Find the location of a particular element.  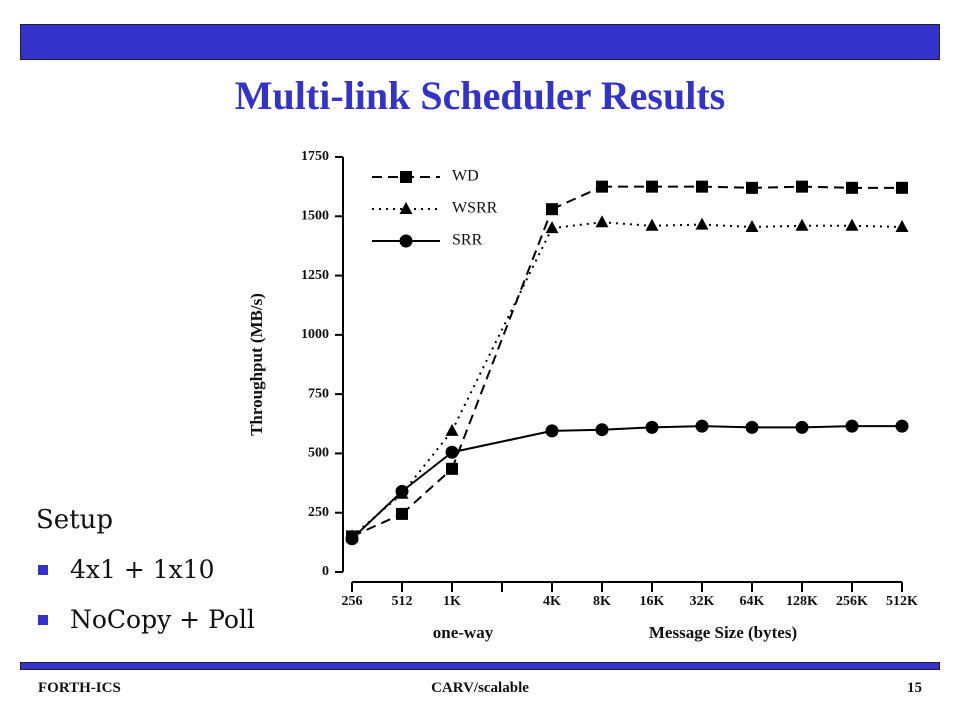

legend-label: WSRR is located at coordinates (475, 208).